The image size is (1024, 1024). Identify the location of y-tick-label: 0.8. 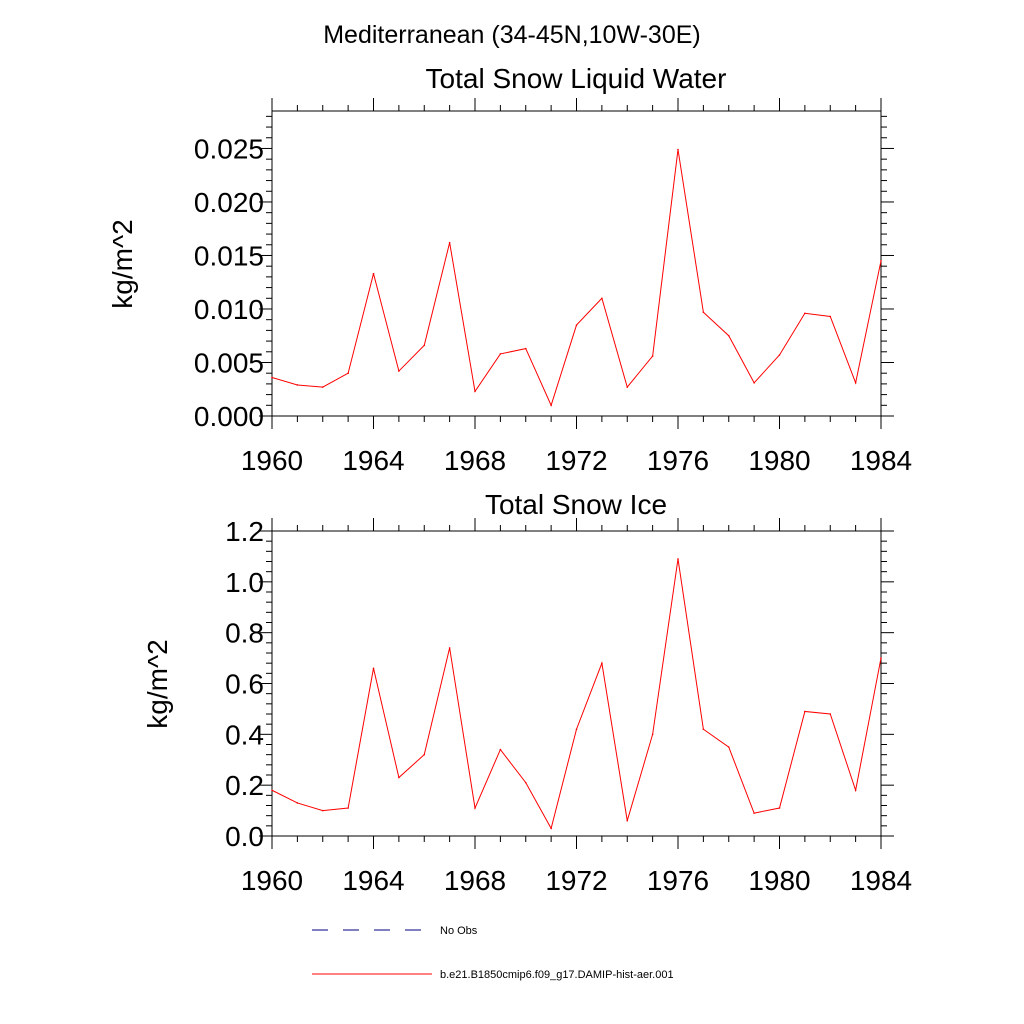
(244, 633).